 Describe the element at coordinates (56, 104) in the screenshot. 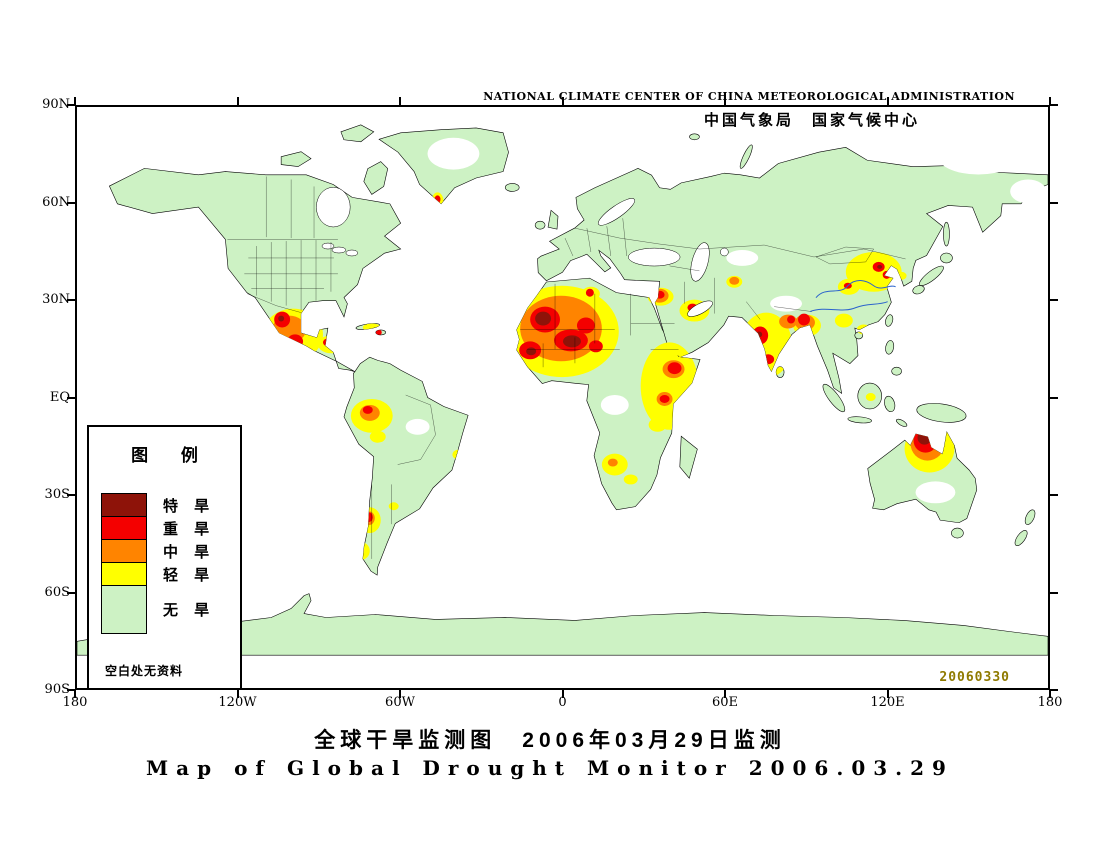

I see `lat-label-90N: 90N` at that location.